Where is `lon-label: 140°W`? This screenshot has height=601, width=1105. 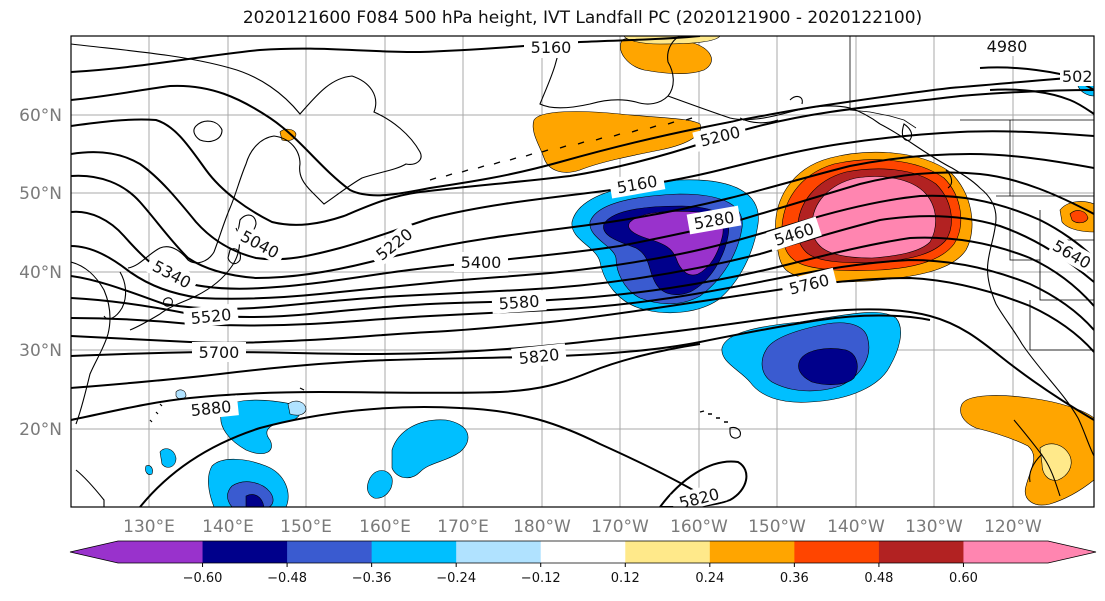 lon-label: 140°W is located at coordinates (856, 527).